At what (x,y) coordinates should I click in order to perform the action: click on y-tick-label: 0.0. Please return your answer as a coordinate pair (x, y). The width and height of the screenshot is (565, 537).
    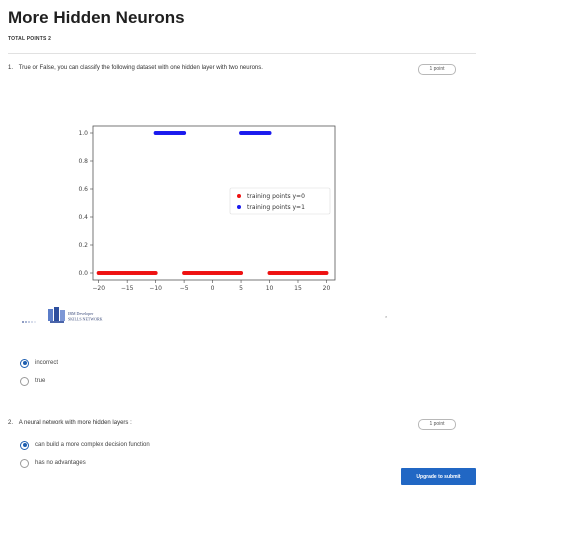
    Looking at the image, I should click on (83, 273).